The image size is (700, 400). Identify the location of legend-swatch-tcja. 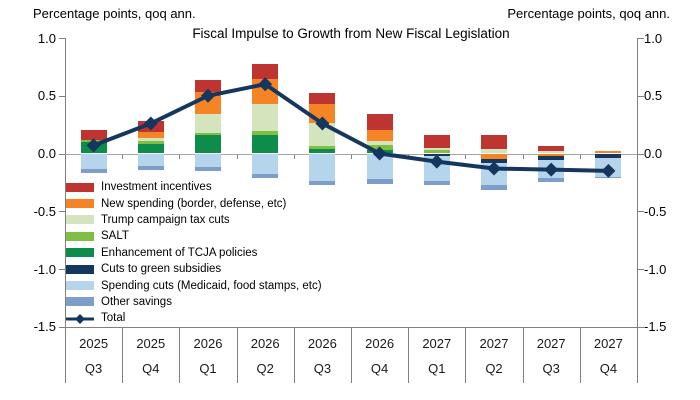
(80, 253).